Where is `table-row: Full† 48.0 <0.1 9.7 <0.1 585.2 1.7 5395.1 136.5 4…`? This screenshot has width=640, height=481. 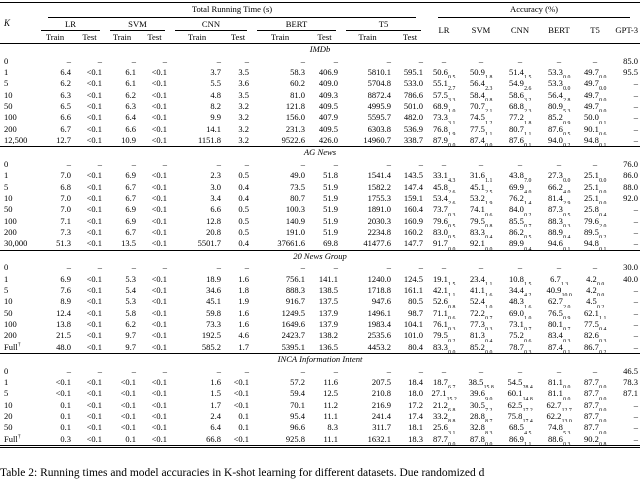 table-row: Full† 48.0 <0.1 9.7 <0.1 585.2 1.7 5395.1 136.5 4… is located at coordinates (320, 348).